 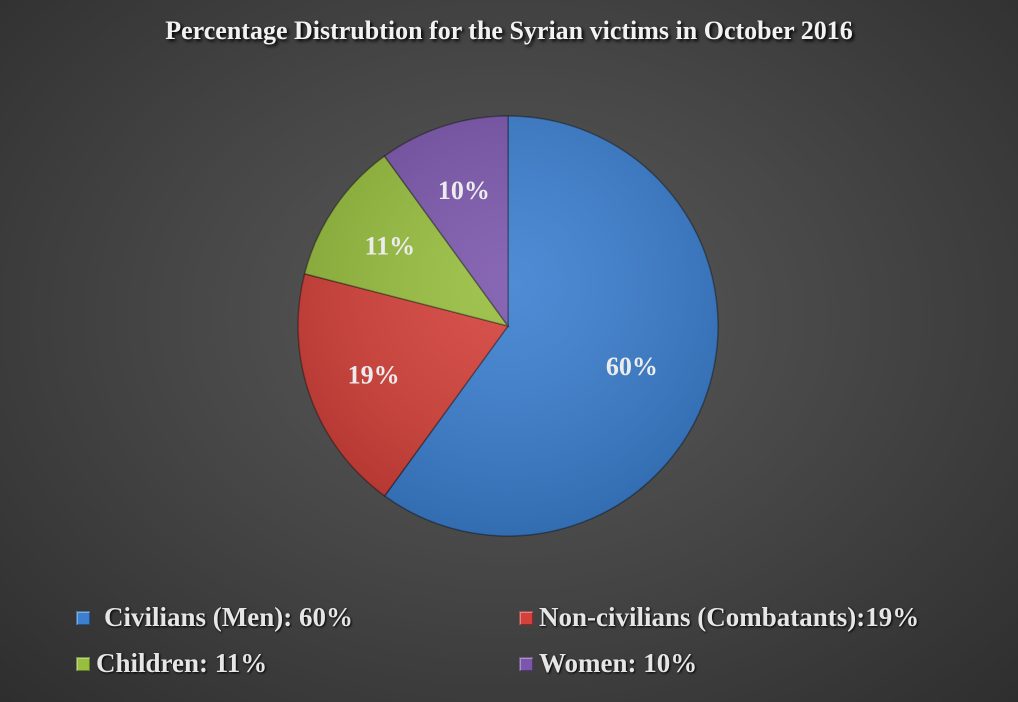 What do you see at coordinates (228, 617) in the screenshot?
I see `legend-label: Civilians (Men): 60%` at bounding box center [228, 617].